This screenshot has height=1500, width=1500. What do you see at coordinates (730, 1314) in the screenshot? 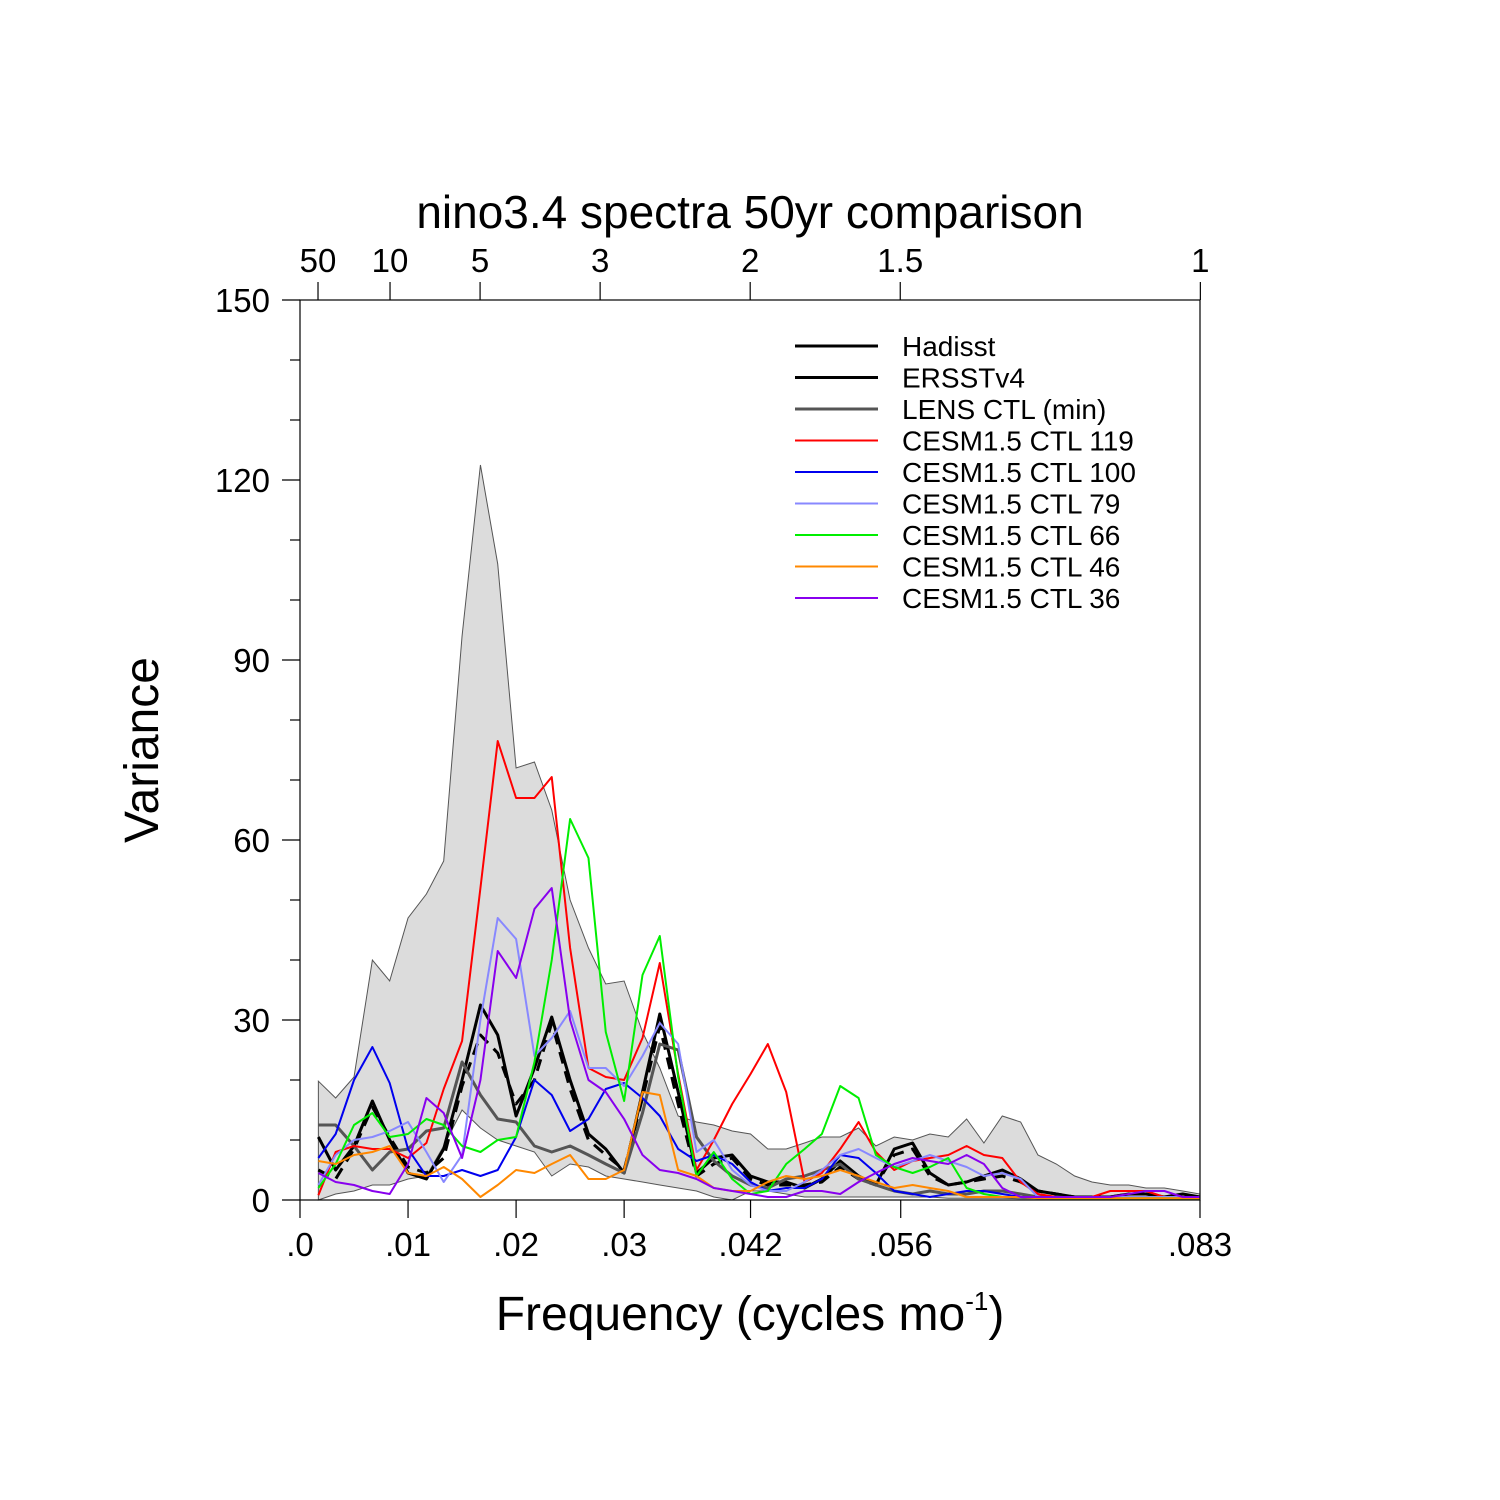
I see `x-axis-title-main: Frequency (cycles mo` at bounding box center [730, 1314].